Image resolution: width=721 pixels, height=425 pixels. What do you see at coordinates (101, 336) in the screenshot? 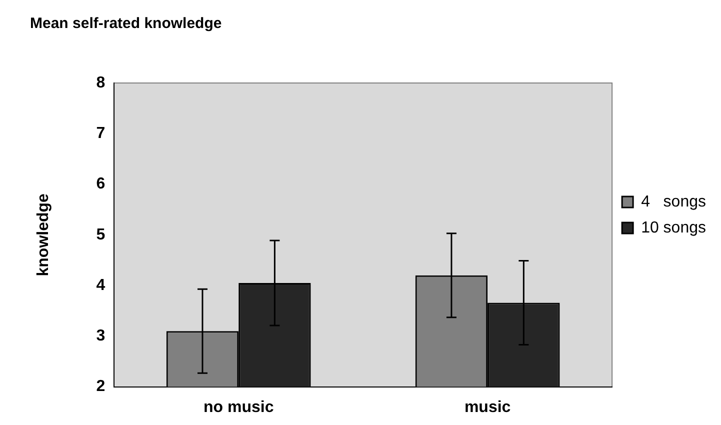
I see `y-tick-label: 3` at bounding box center [101, 336].